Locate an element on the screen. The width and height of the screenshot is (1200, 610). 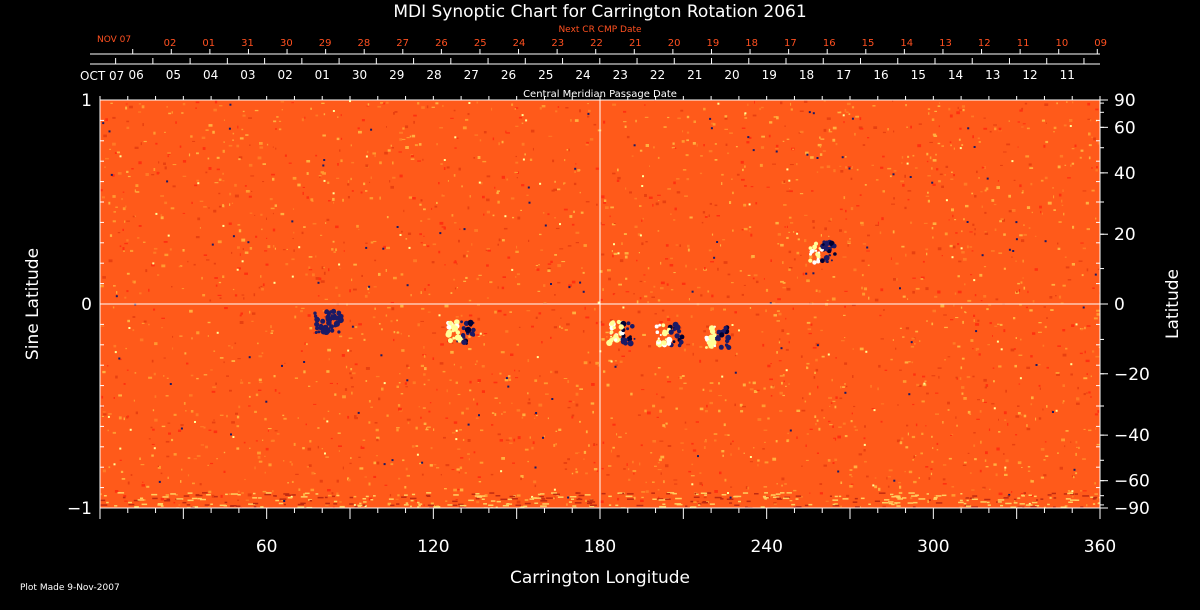
y-right-tick-label: 20 is located at coordinates (1125, 235).